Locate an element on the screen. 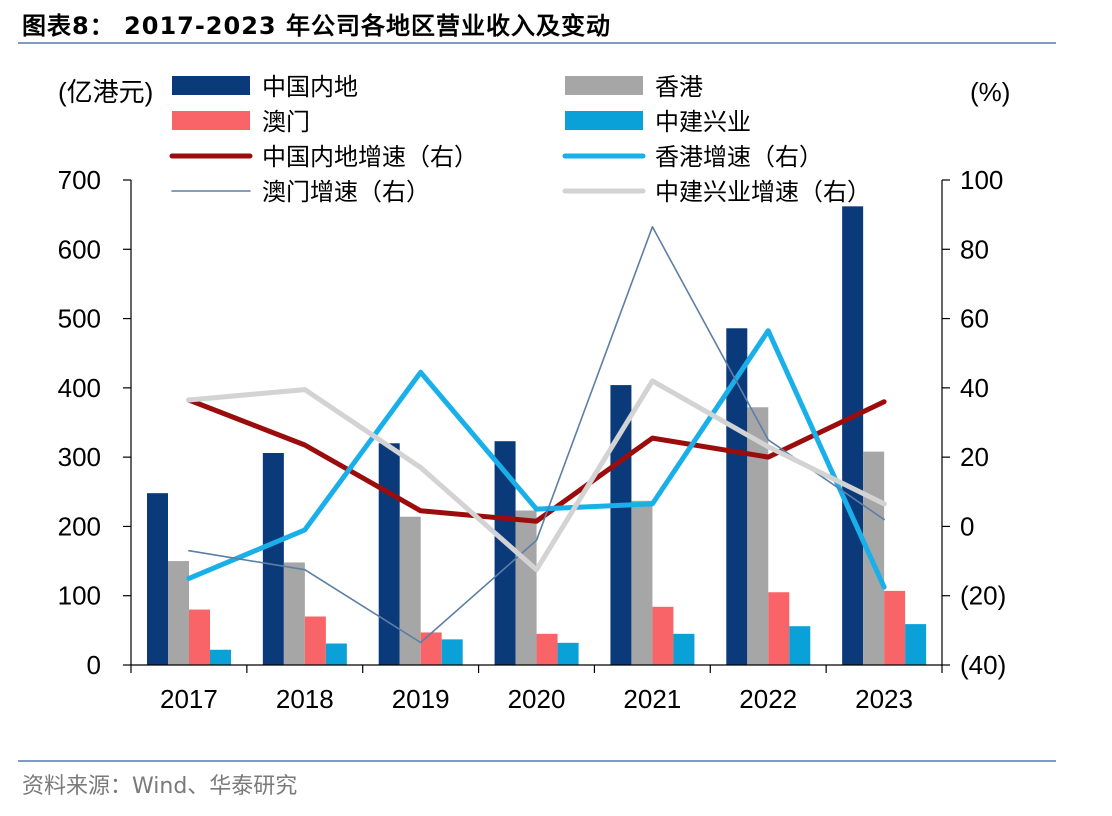  bar-中建兴业-2017 is located at coordinates (220, 657).